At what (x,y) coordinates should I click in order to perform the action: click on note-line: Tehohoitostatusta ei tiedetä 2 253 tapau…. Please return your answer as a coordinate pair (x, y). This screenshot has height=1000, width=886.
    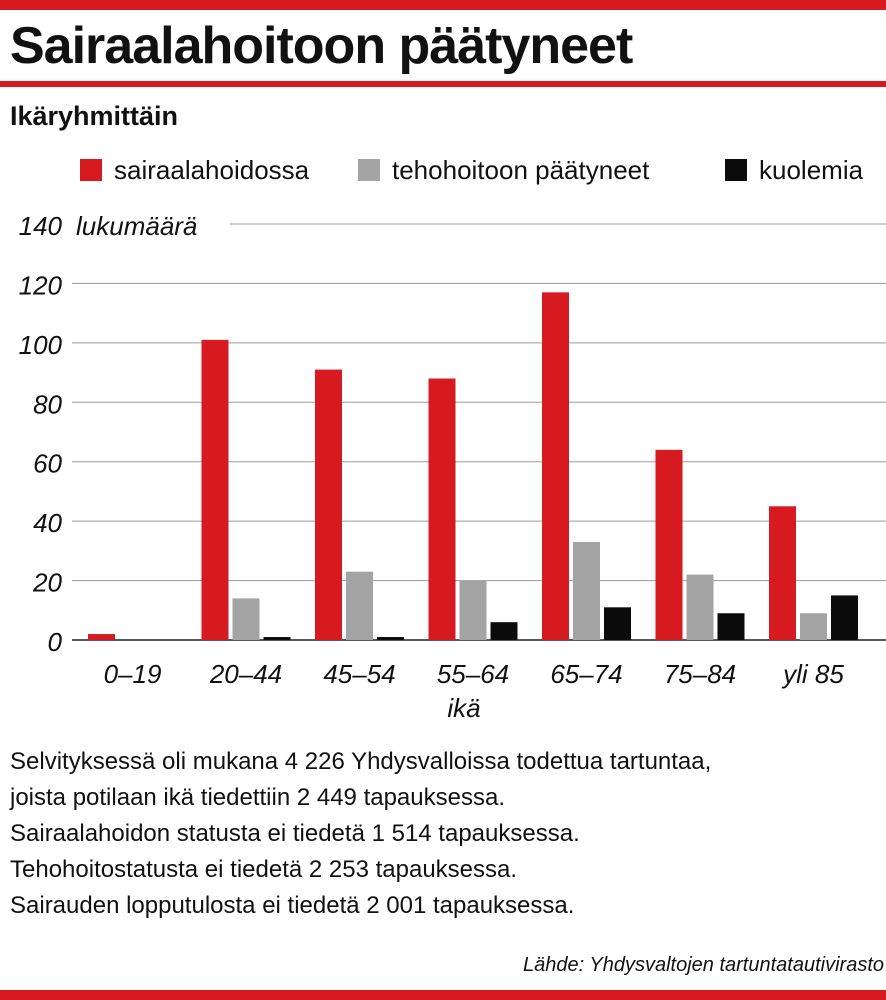
    Looking at the image, I should click on (264, 869).